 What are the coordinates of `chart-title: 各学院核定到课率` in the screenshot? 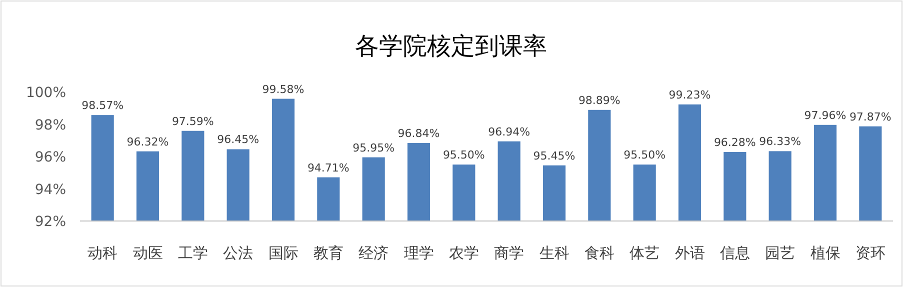 It's located at (451, 46).